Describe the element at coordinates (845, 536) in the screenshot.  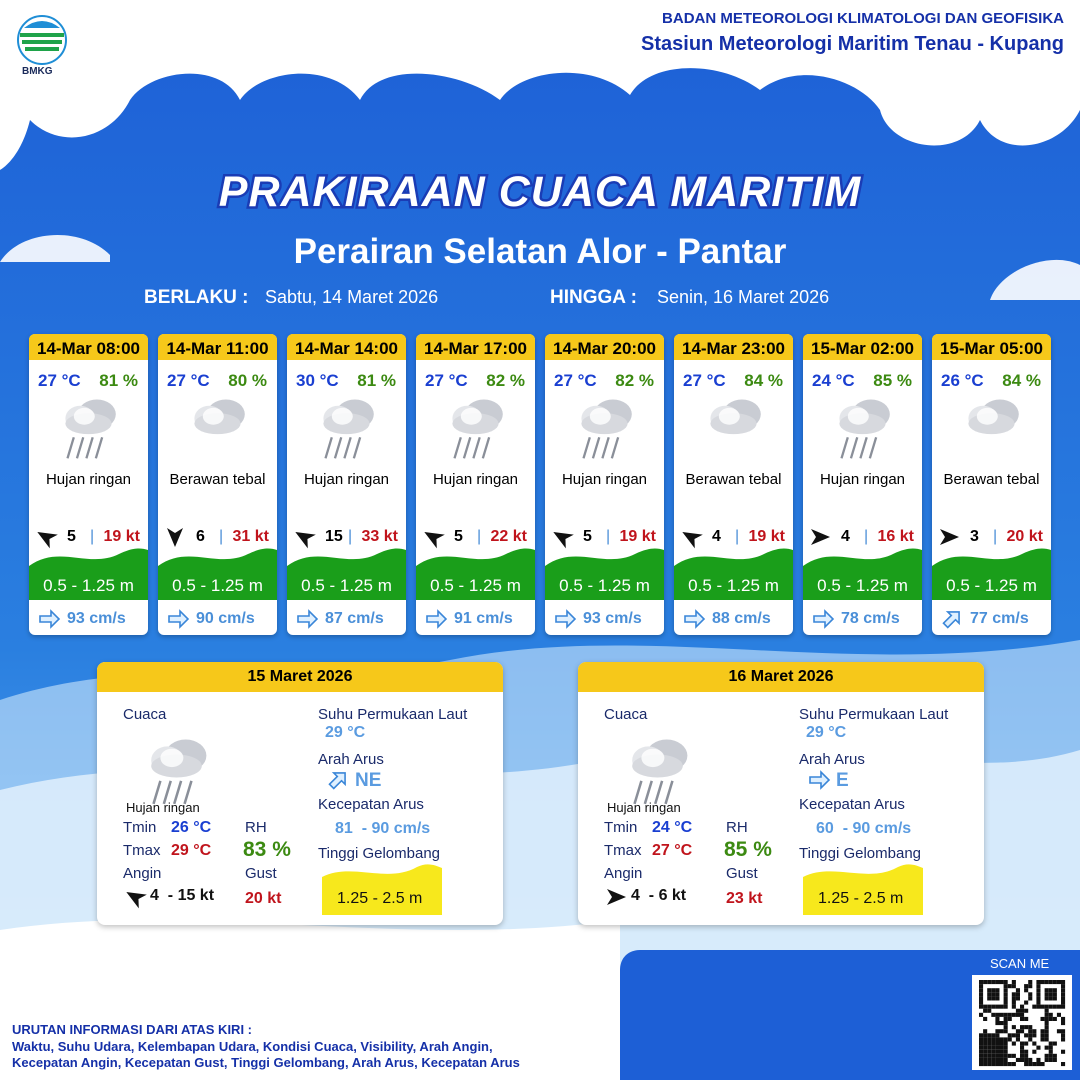
I see `wind-speed: 4` at that location.